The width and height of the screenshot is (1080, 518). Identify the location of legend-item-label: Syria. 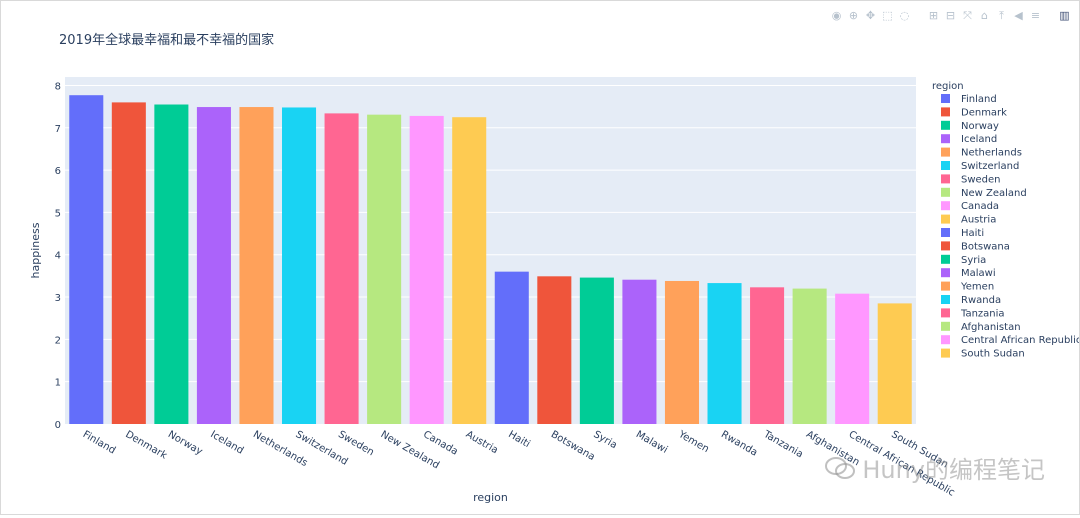
(973, 260).